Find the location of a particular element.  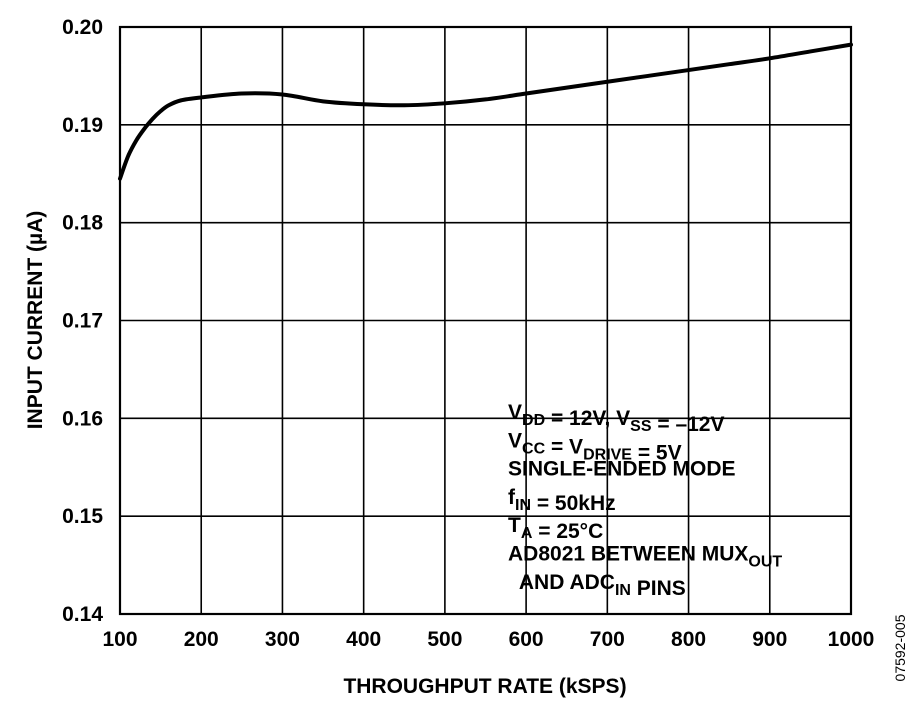

y-tick-label: 0.17 is located at coordinates (82, 321).